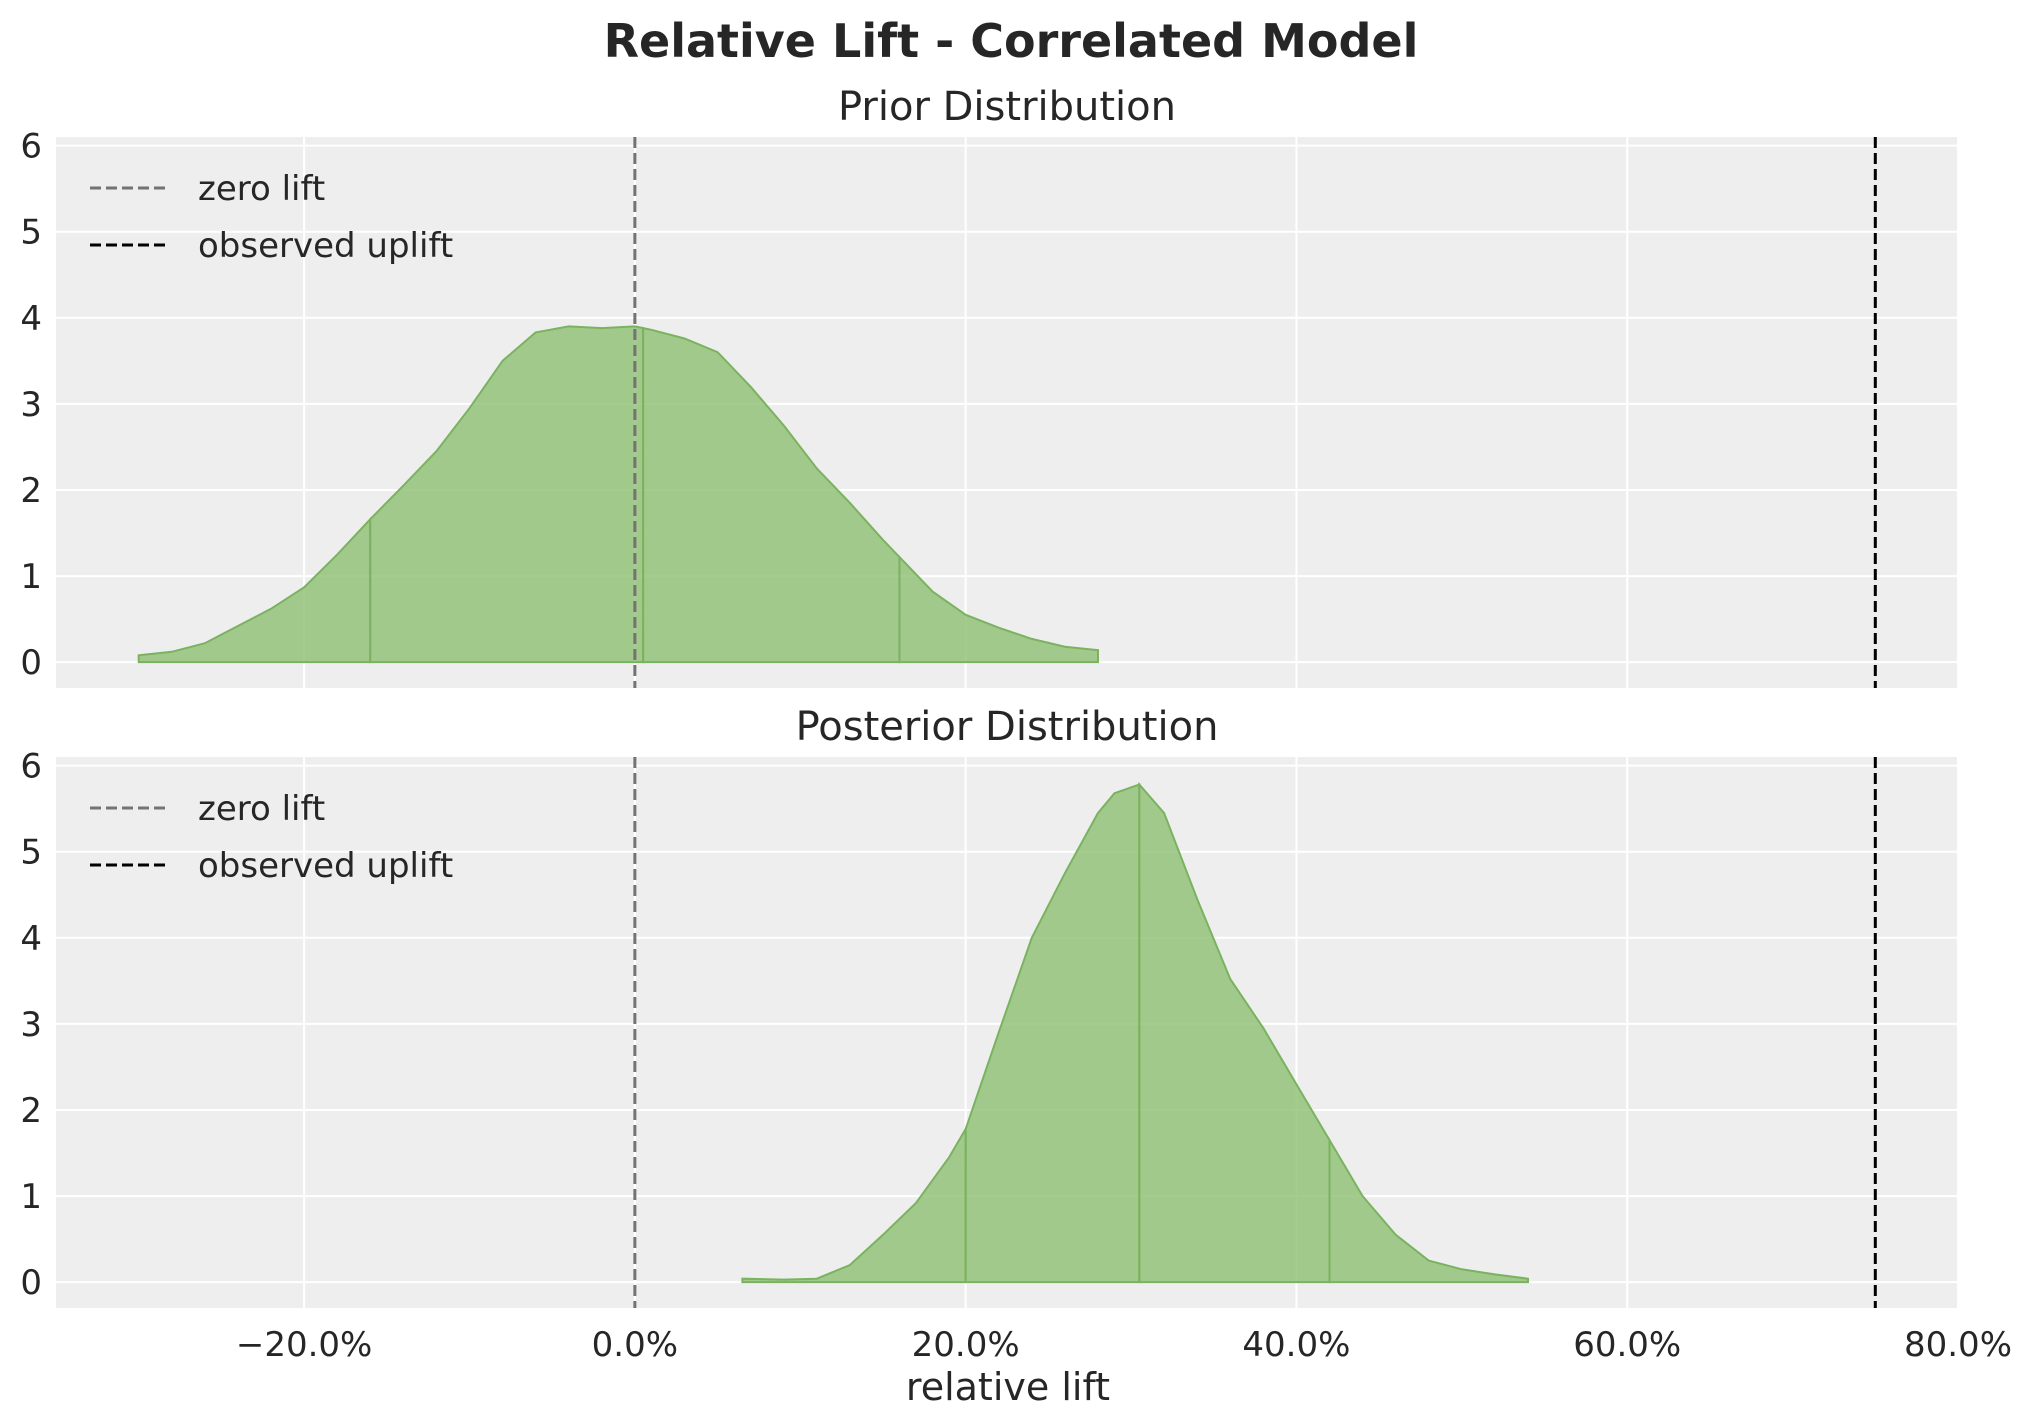 This screenshot has height=1423, width=2023. Describe the element at coordinates (1008, 1387) in the screenshot. I see `x-axis-label: relative lift` at that location.